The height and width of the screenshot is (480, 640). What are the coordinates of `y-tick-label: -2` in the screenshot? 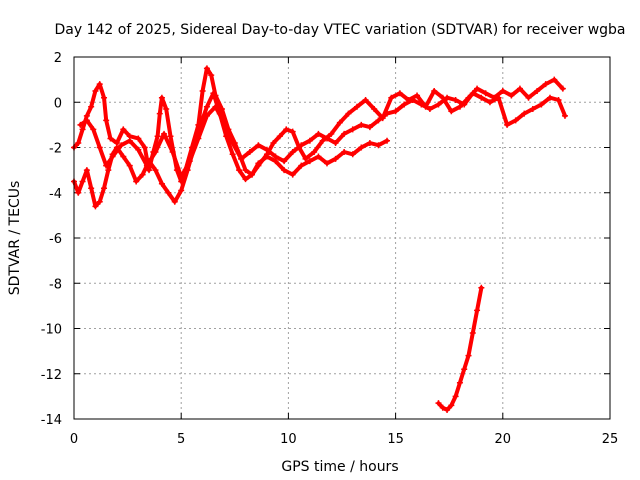 It's located at (55, 149).